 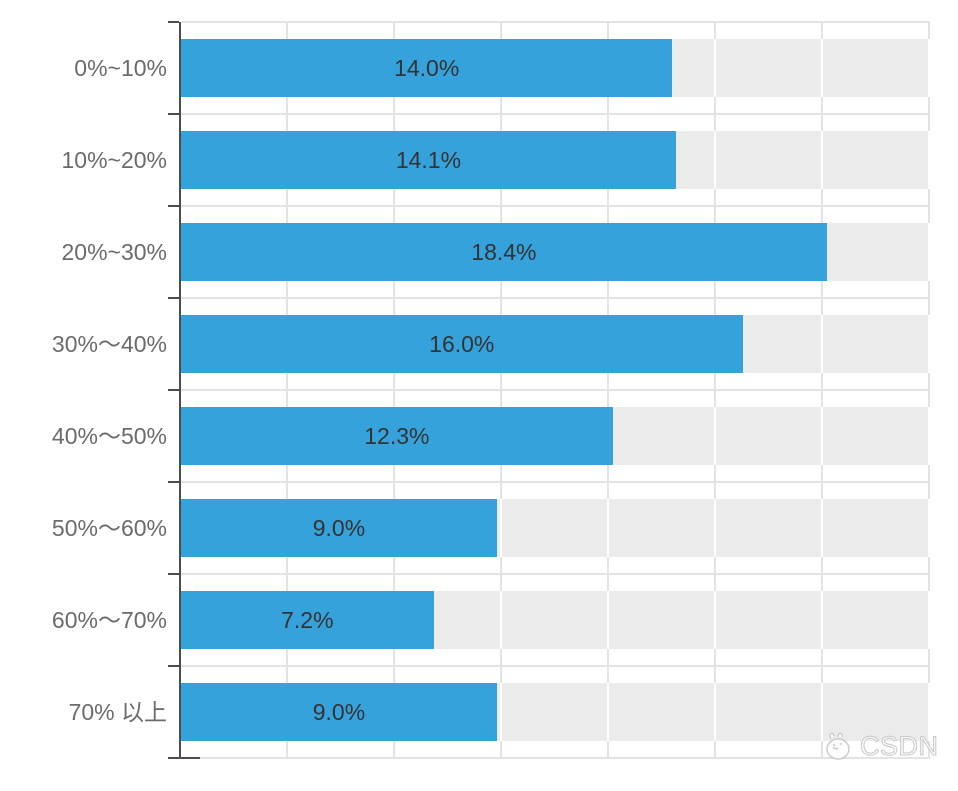 What do you see at coordinates (109, 344) in the screenshot?
I see `category-label: 30%～40%` at bounding box center [109, 344].